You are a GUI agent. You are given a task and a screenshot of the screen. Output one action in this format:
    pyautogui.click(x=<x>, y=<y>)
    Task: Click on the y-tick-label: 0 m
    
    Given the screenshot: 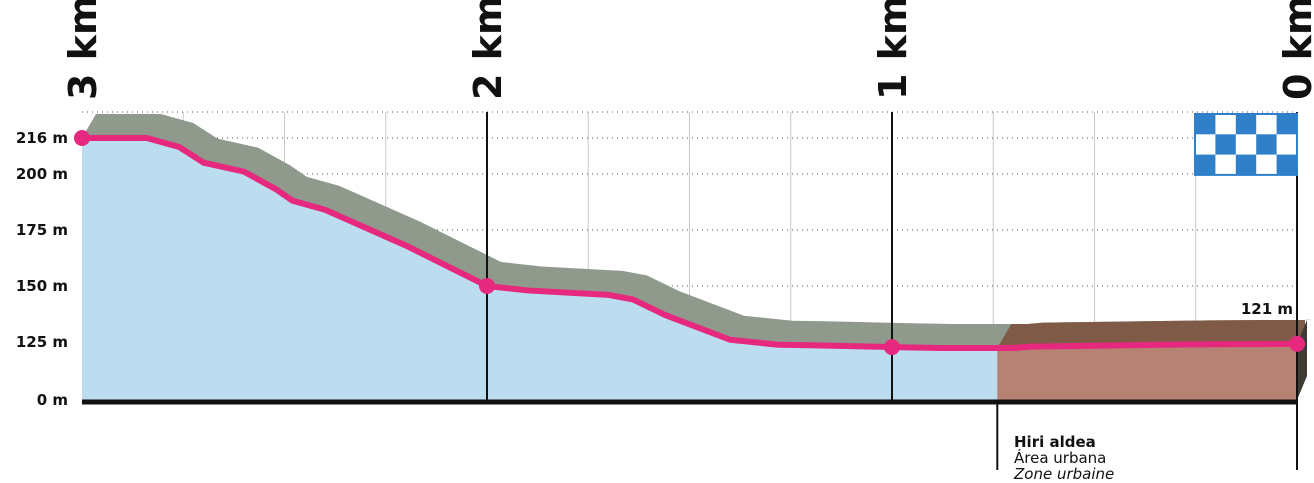 What is the action you would take?
    pyautogui.click(x=52, y=400)
    